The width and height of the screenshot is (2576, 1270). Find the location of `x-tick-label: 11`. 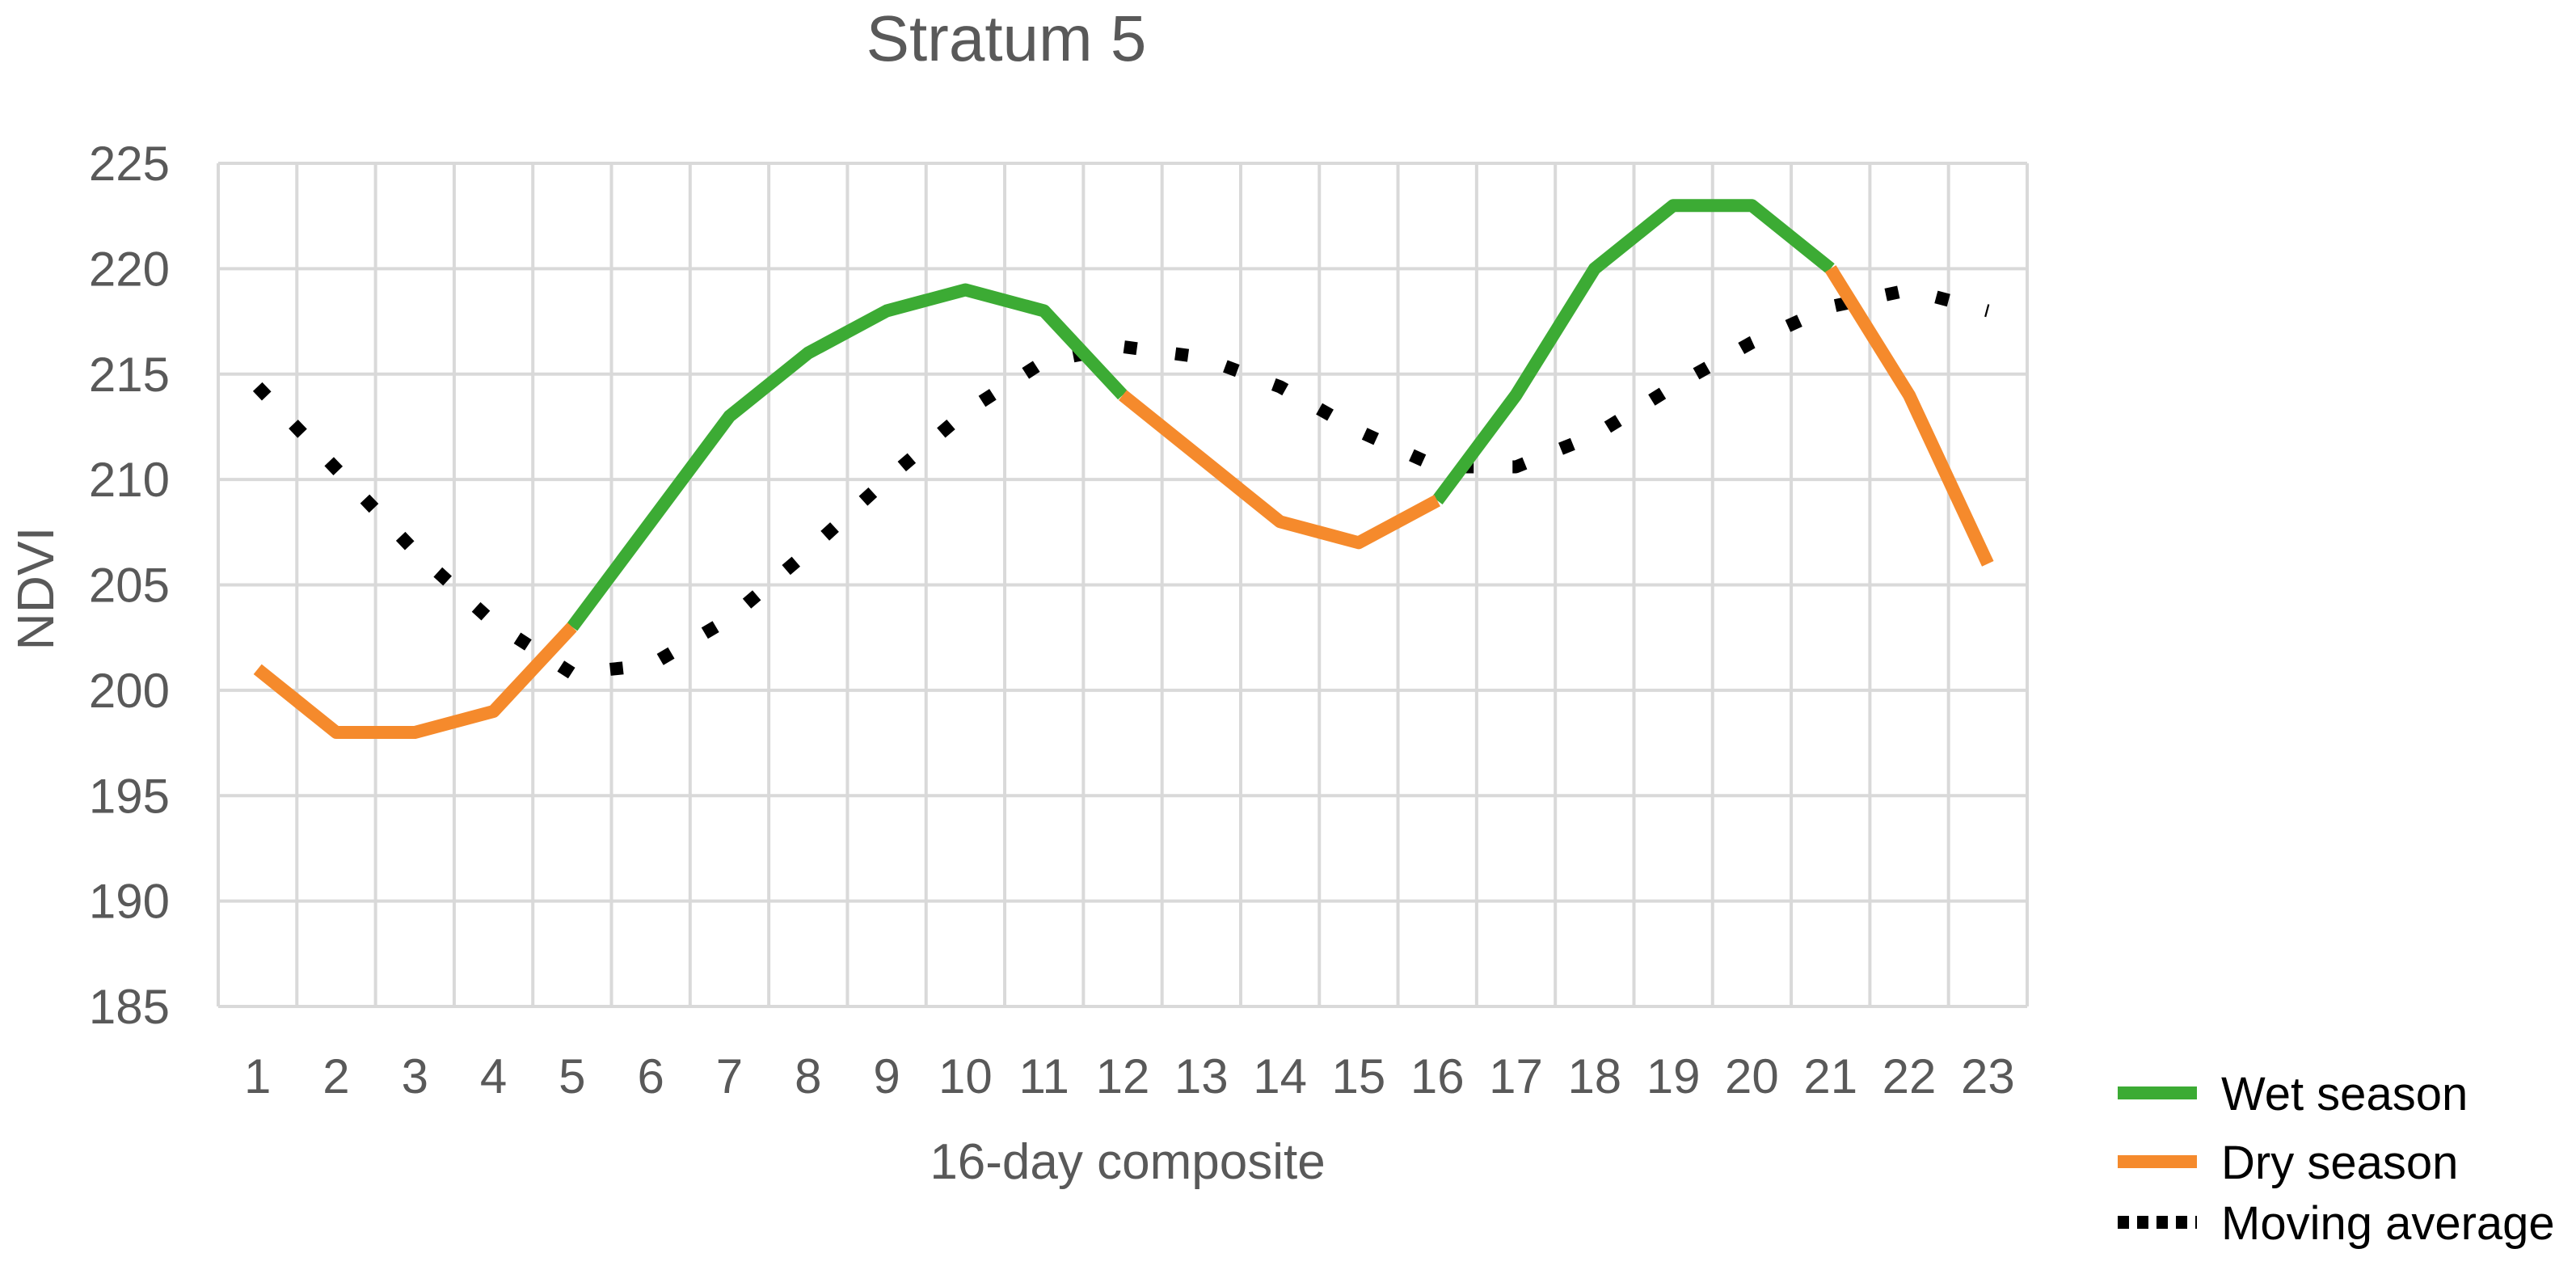

x-tick-label: 11 is located at coordinates (1044, 1076).